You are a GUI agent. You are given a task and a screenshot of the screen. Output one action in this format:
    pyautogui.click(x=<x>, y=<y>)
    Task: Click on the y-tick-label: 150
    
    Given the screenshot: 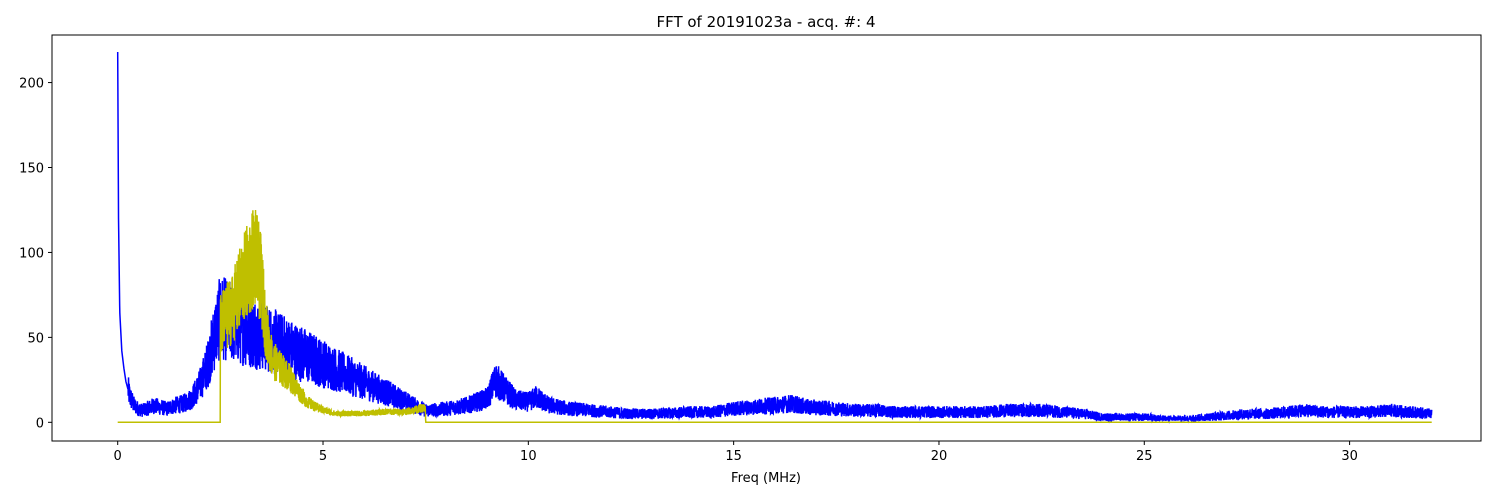 What is the action you would take?
    pyautogui.click(x=31, y=169)
    